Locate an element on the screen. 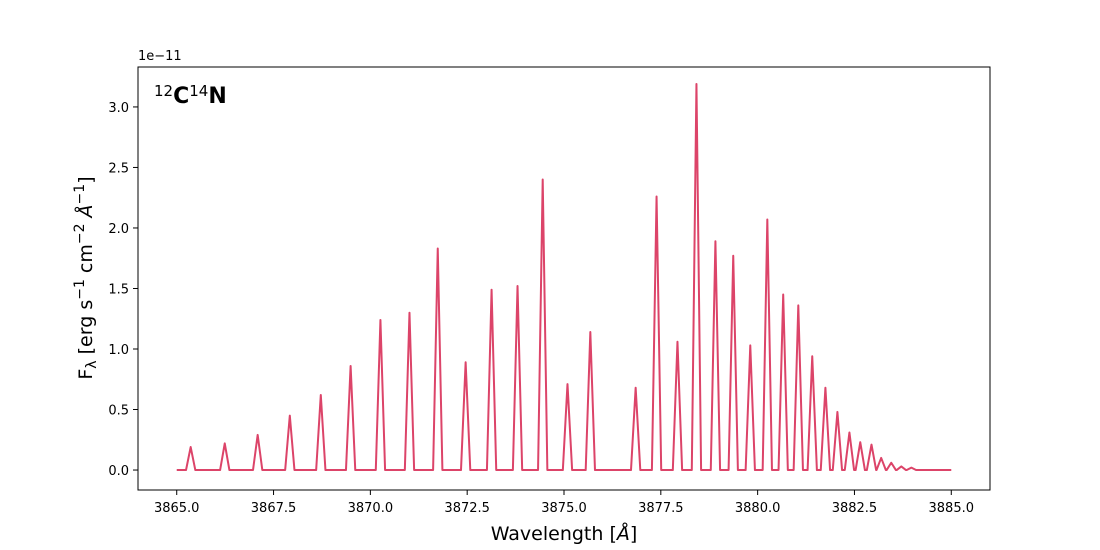 The height and width of the screenshot is (550, 1100). x-label-part: ] is located at coordinates (633, 534).